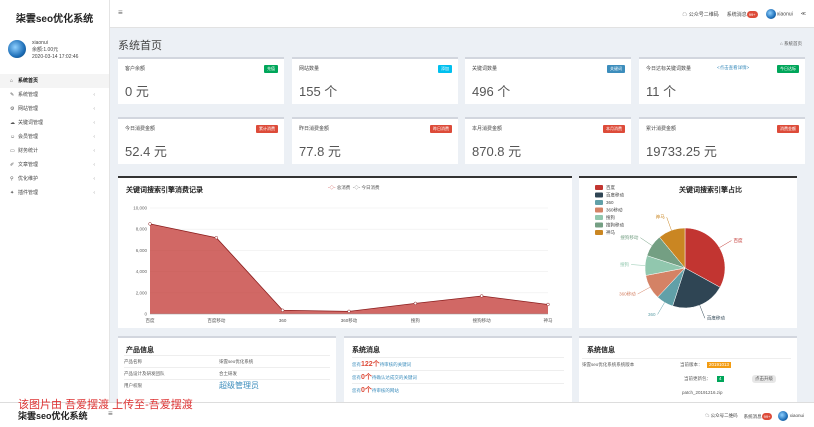  I want to click on message-item: 您有0个待审核的网站, so click(458, 389).